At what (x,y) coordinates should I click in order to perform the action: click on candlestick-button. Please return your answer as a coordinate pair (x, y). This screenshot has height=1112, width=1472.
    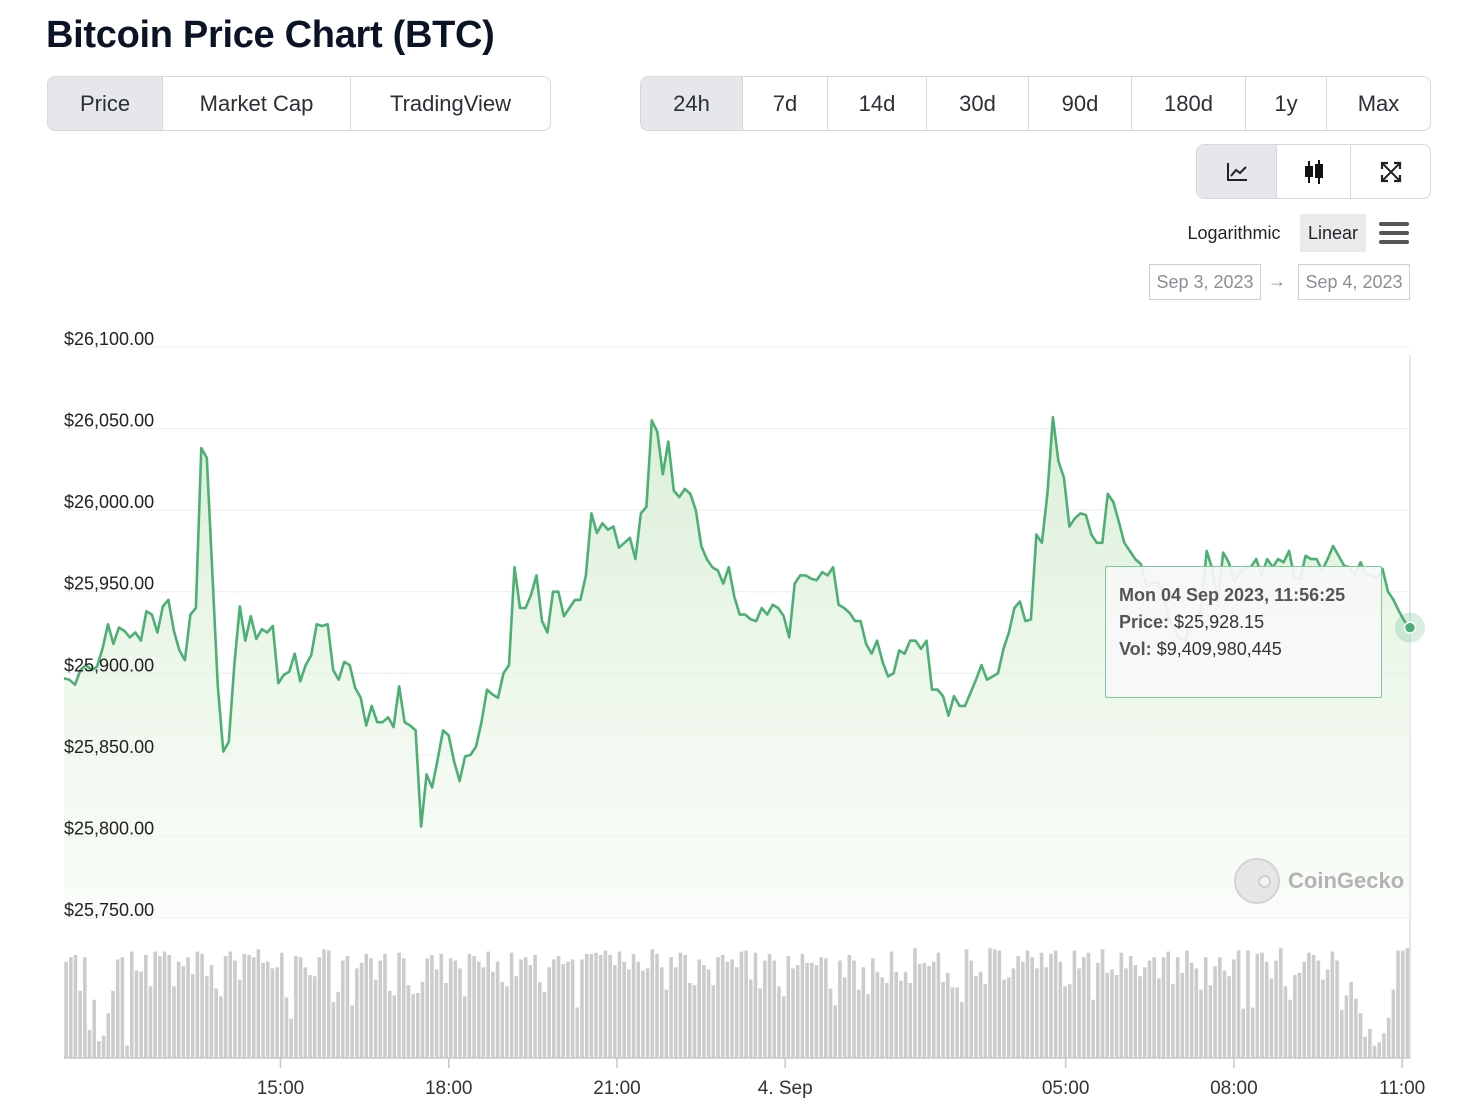
    Looking at the image, I should click on (1314, 171).